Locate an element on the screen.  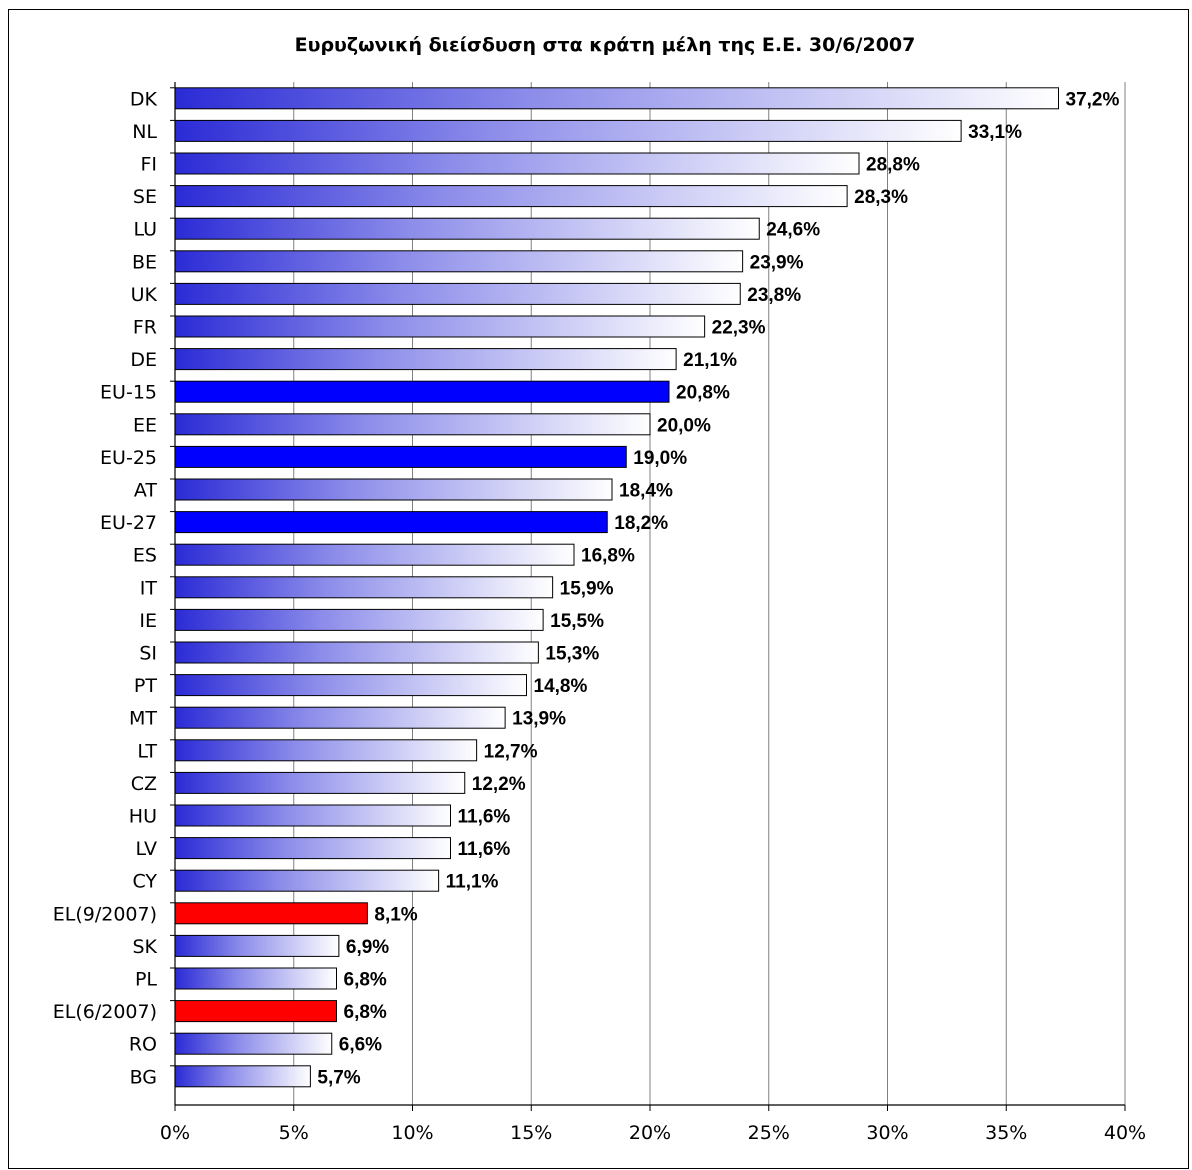
data-label: 18,4% is located at coordinates (646, 491).